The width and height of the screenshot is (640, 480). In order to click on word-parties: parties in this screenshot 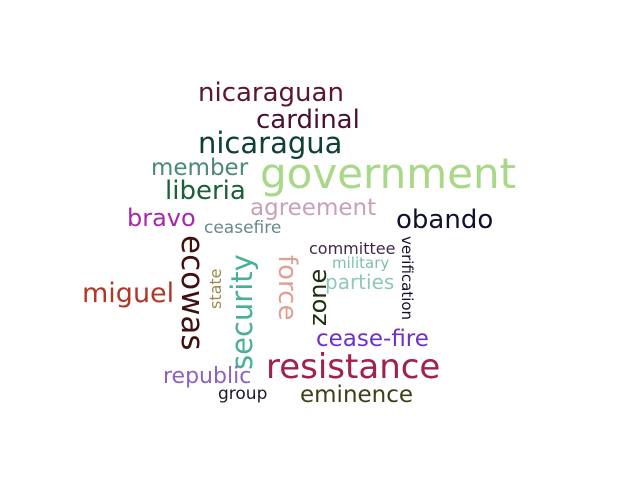, I will do `click(360, 282)`.